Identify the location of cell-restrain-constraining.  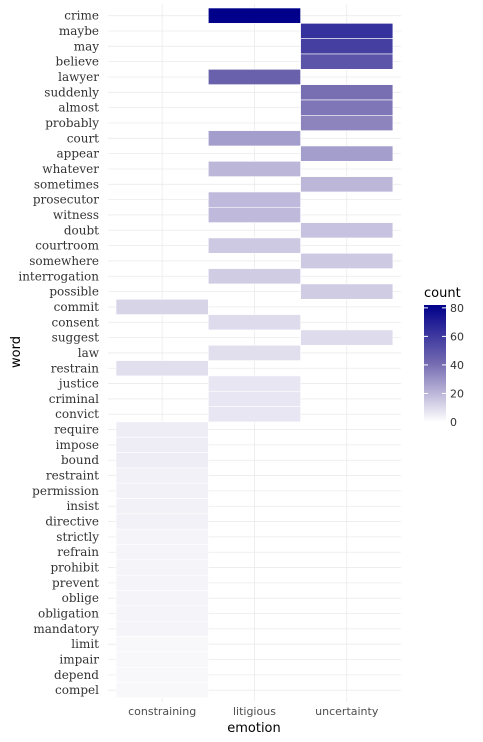
(162, 368).